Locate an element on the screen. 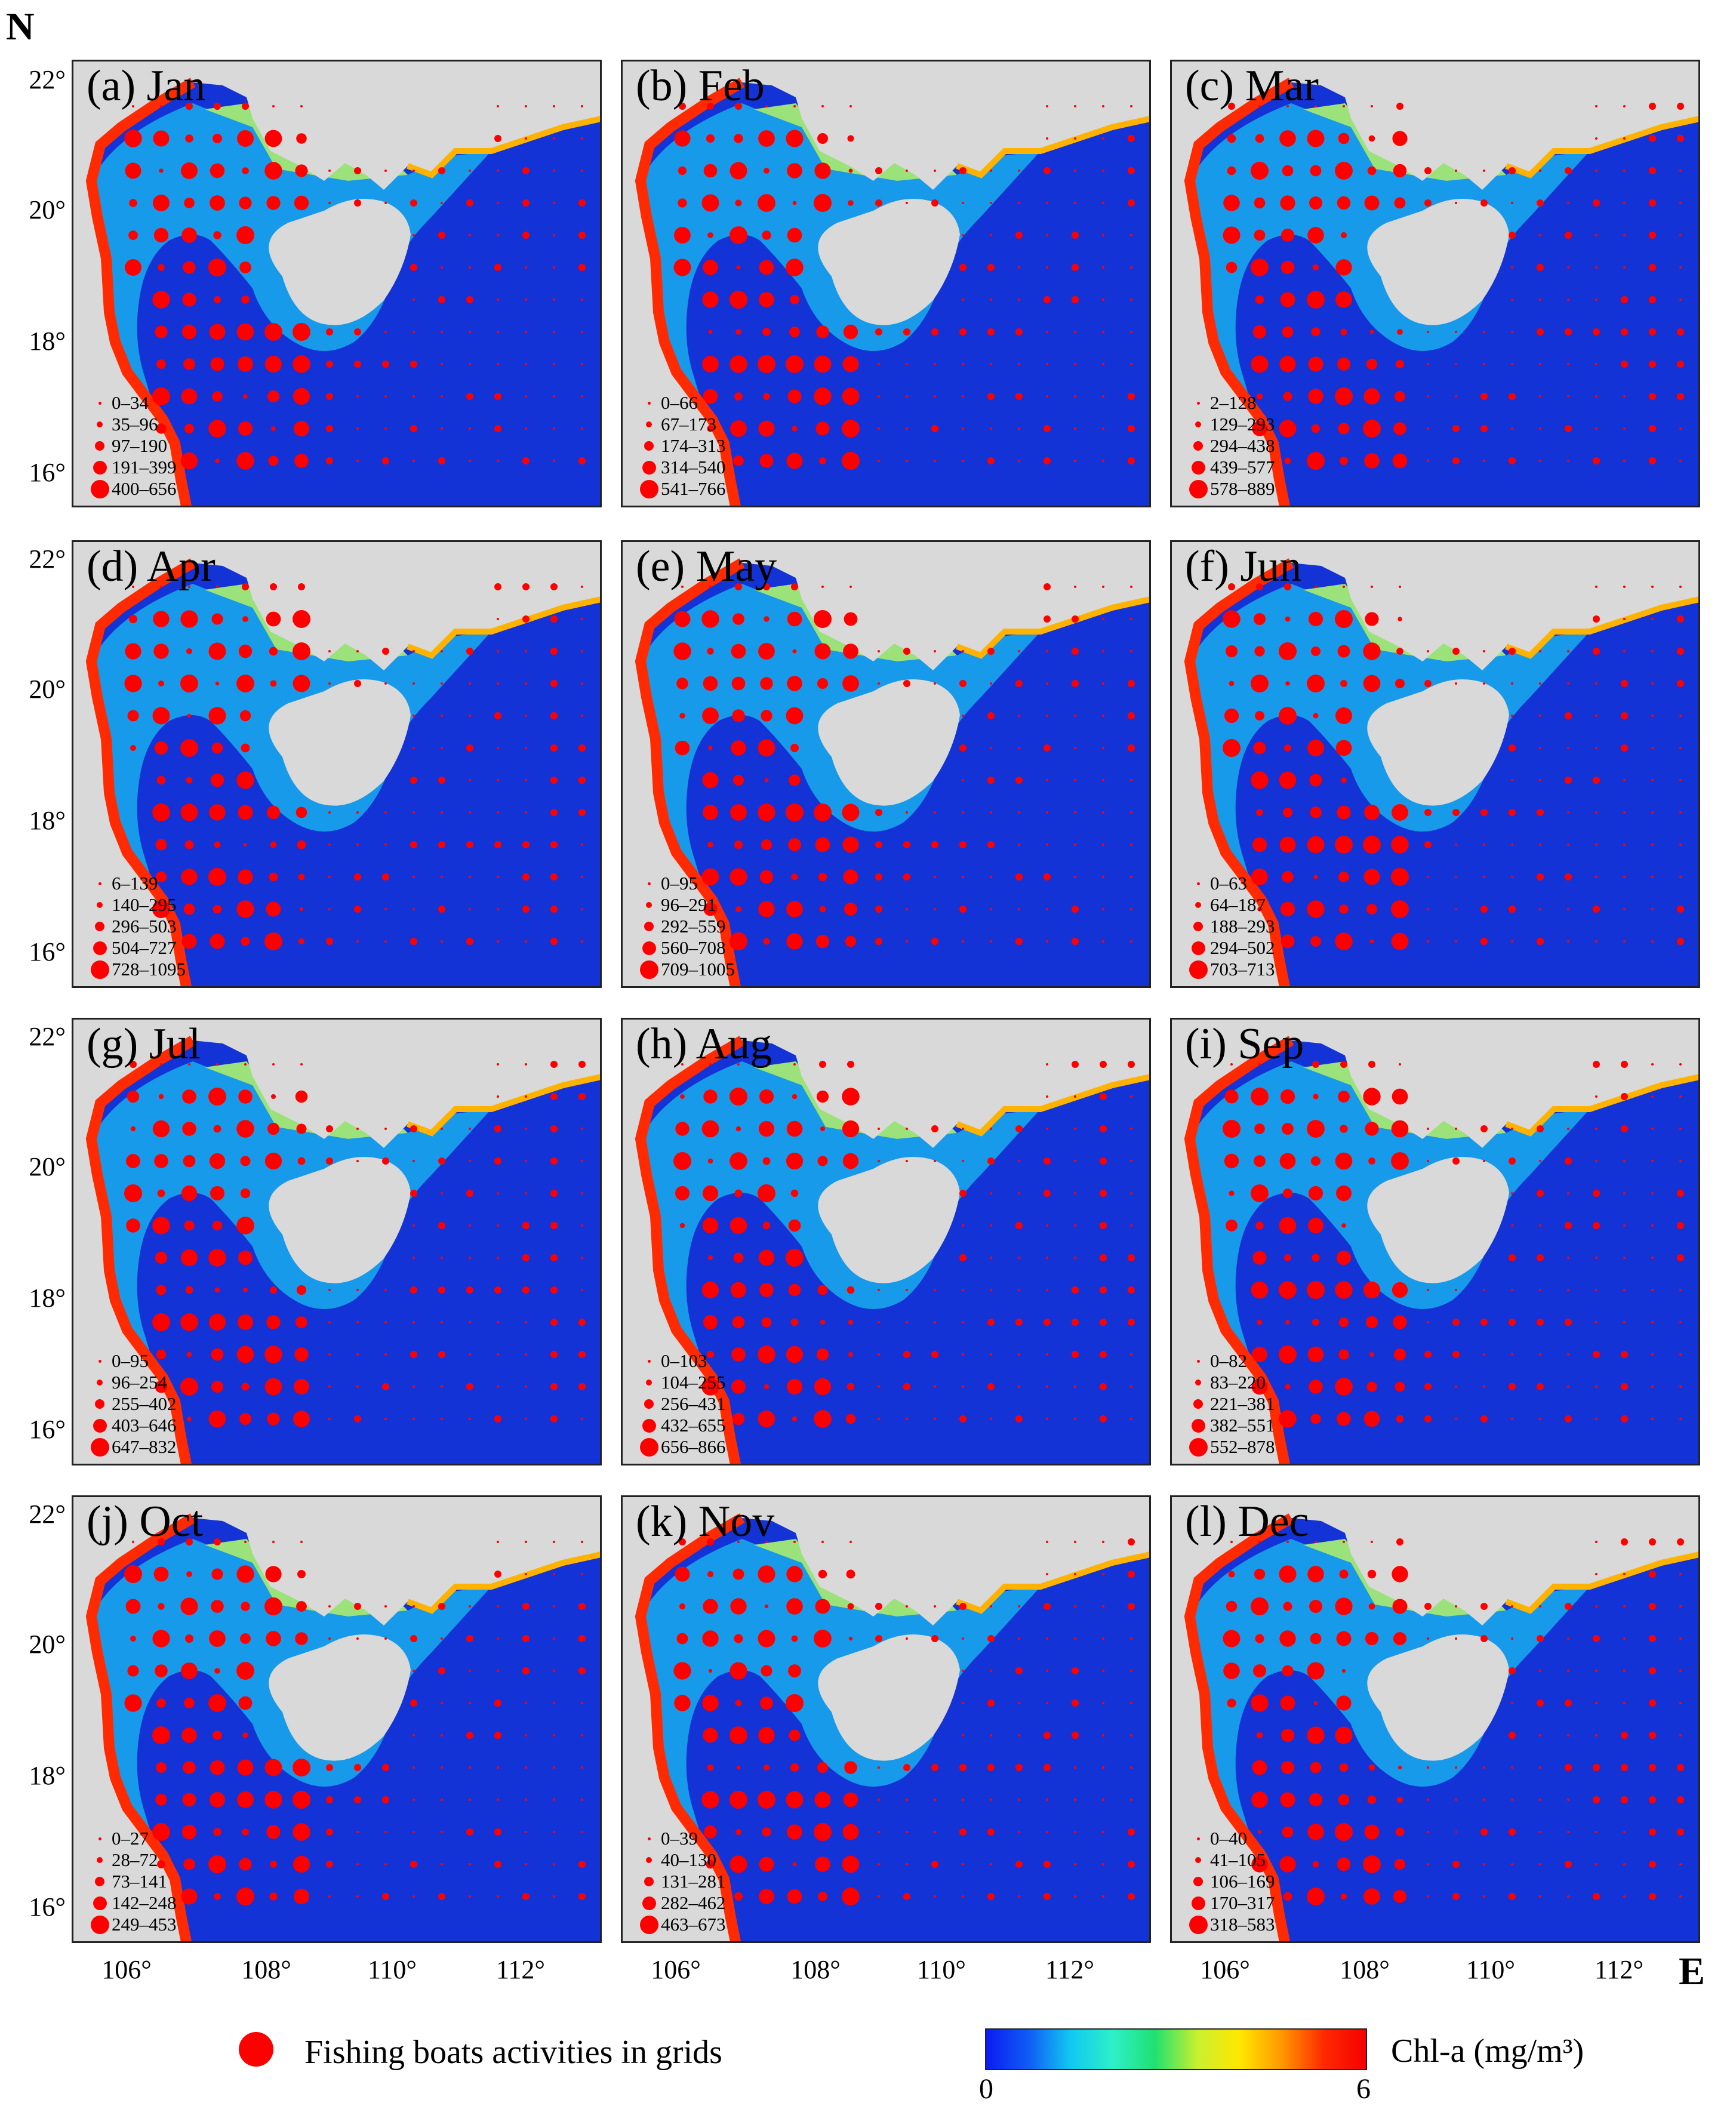 The width and height of the screenshot is (1736, 2106). legend-range: 0–27 is located at coordinates (130, 1839).